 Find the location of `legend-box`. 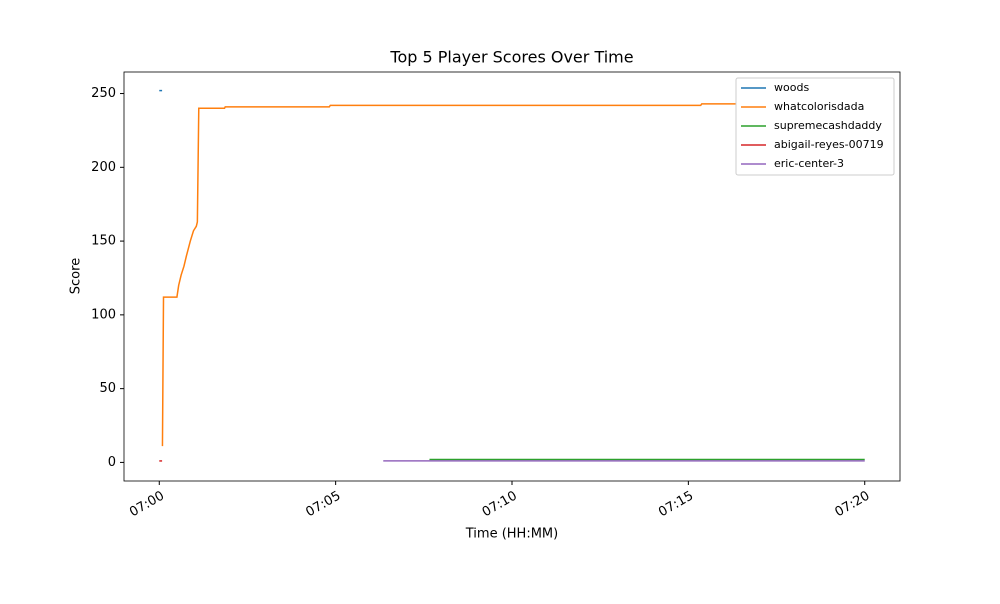

legend-box is located at coordinates (815, 126).